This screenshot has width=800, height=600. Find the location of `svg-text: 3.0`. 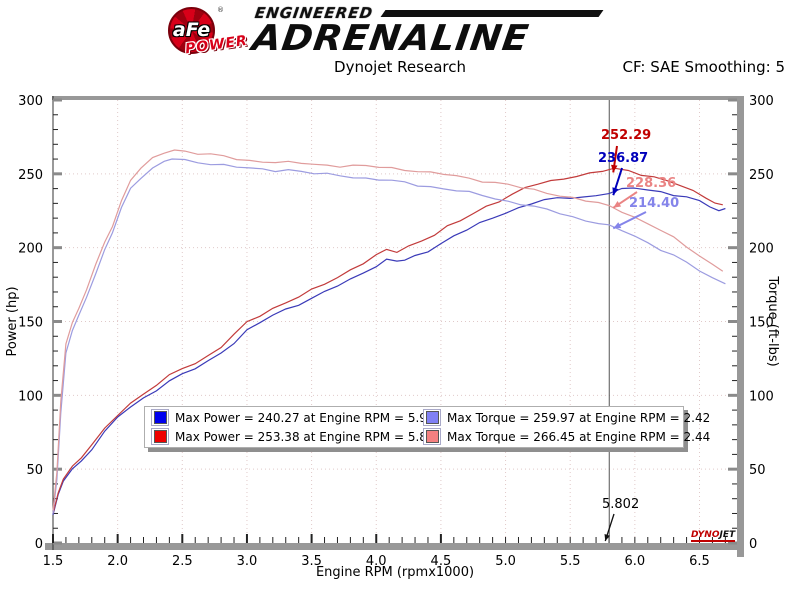

svg-text: 3.0 is located at coordinates (247, 561).